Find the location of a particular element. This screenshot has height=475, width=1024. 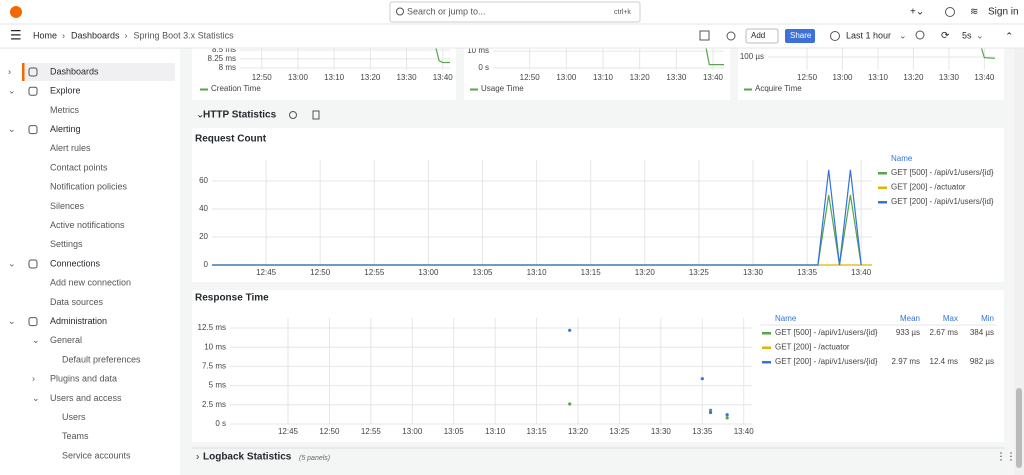

y-tick-label: 0 is located at coordinates (206, 264).